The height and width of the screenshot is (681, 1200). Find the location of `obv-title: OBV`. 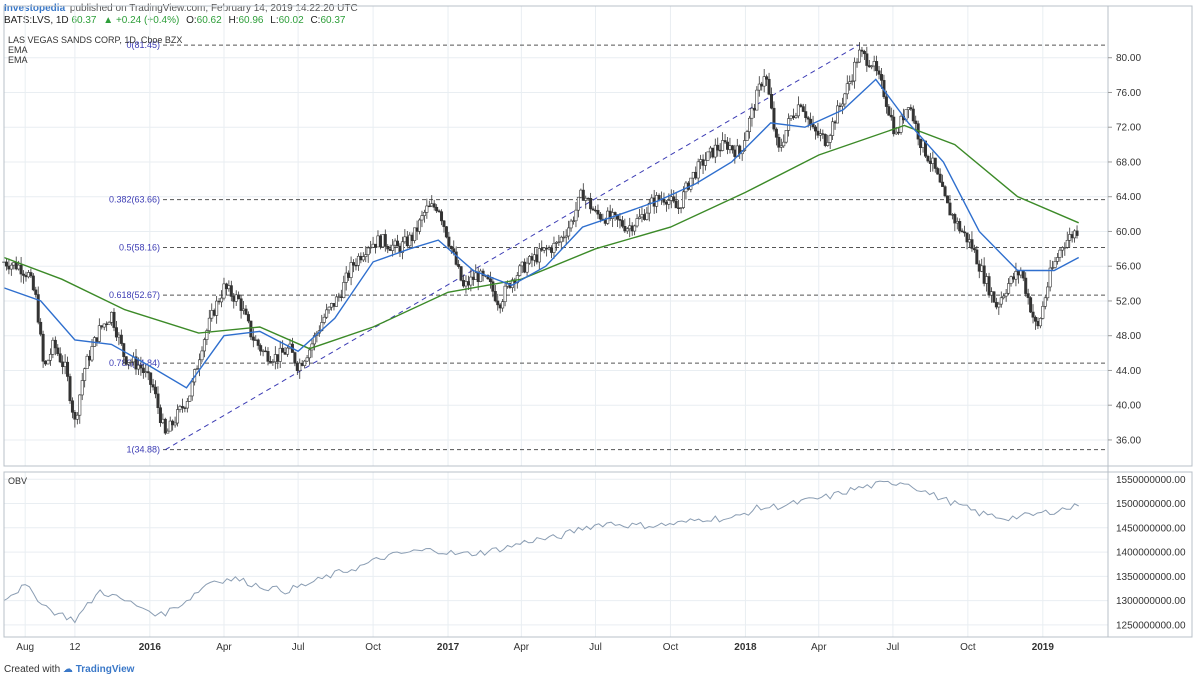

obv-title: OBV is located at coordinates (17, 481).